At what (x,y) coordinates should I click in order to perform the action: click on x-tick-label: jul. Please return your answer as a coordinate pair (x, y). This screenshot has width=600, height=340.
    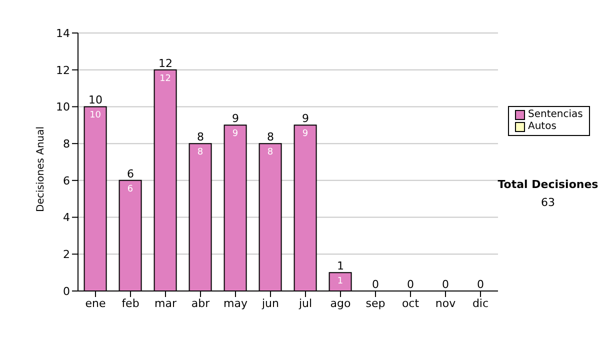
    Looking at the image, I should click on (305, 303).